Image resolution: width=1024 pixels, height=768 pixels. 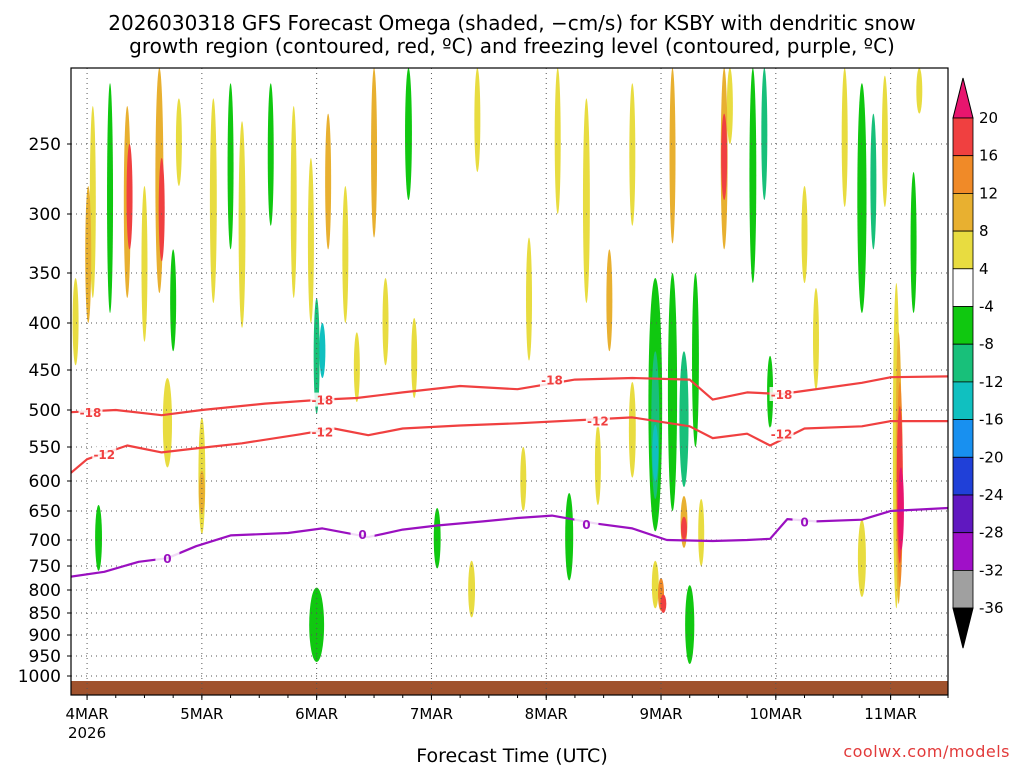 What do you see at coordinates (509, 688) in the screenshot?
I see `ground-bar` at bounding box center [509, 688].